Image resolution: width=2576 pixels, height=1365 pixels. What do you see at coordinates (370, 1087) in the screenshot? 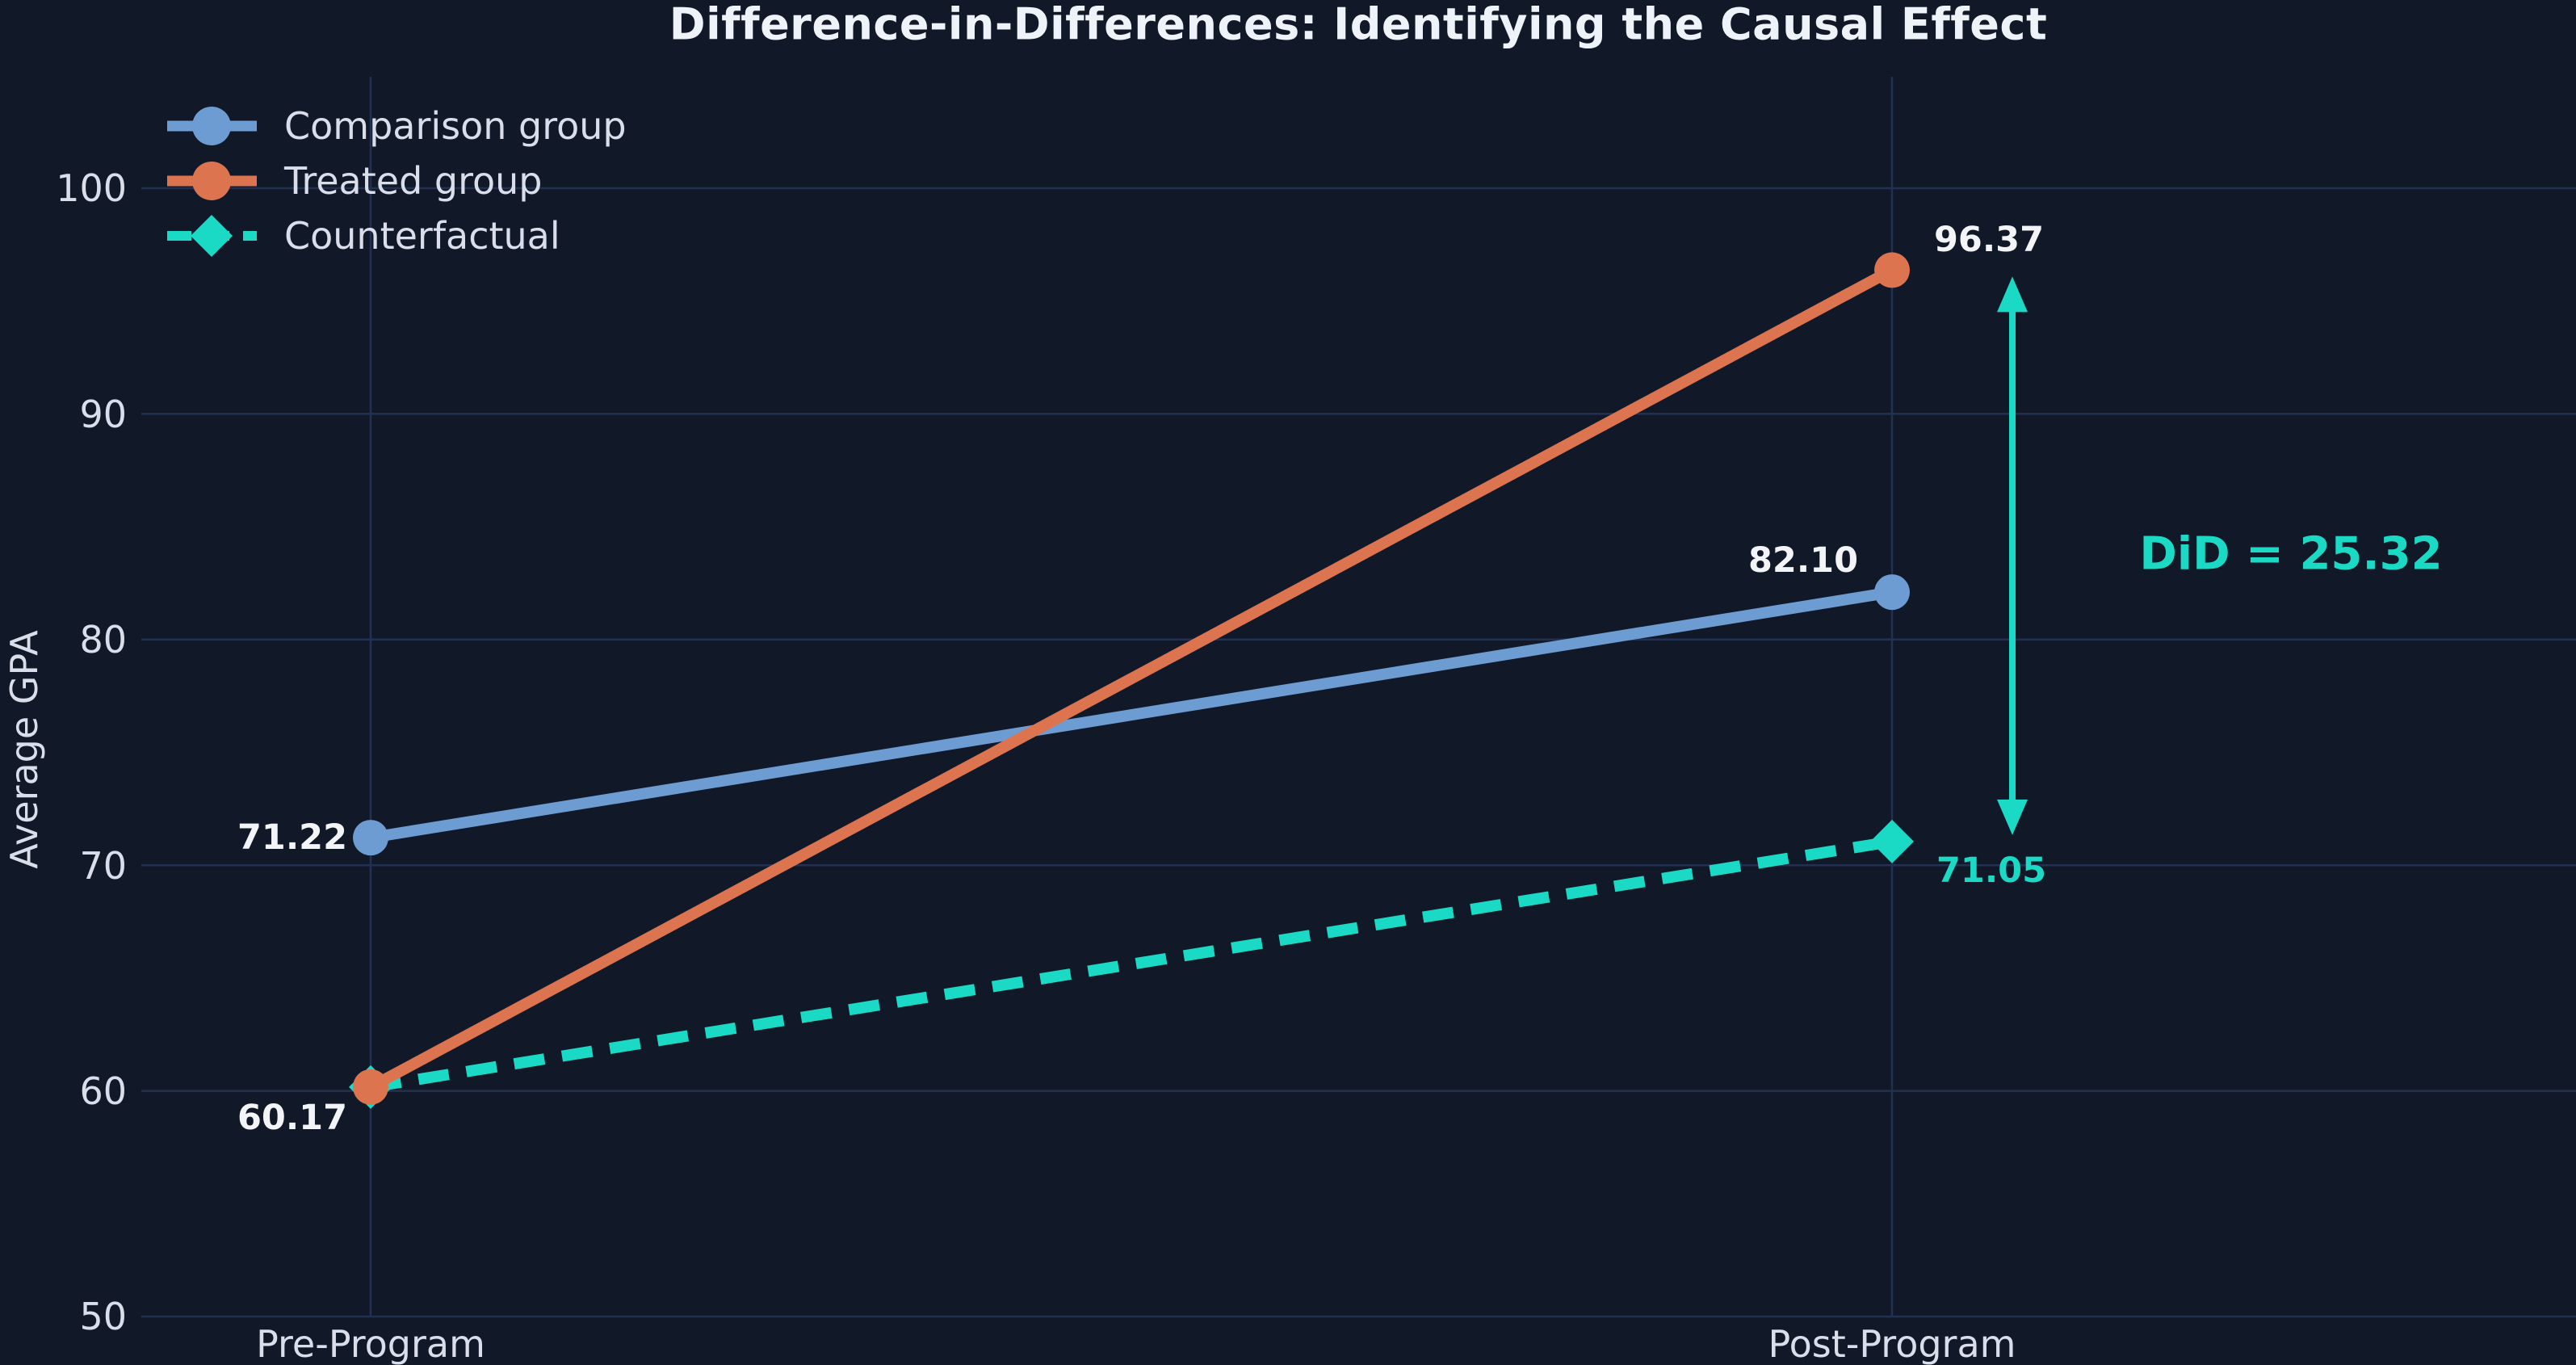
I see `marker-treated-group-pre` at bounding box center [370, 1087].